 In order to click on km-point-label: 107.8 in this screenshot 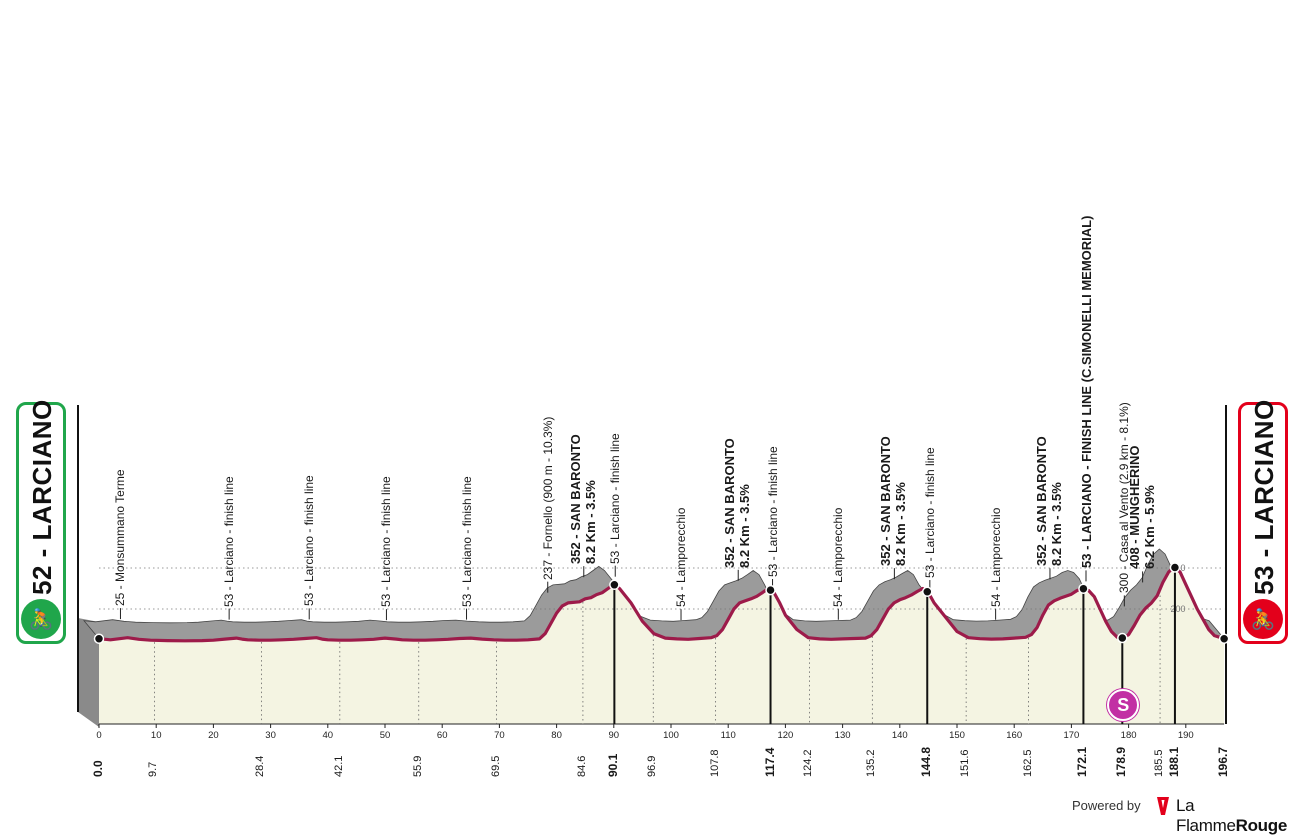, I will do `click(714, 763)`.